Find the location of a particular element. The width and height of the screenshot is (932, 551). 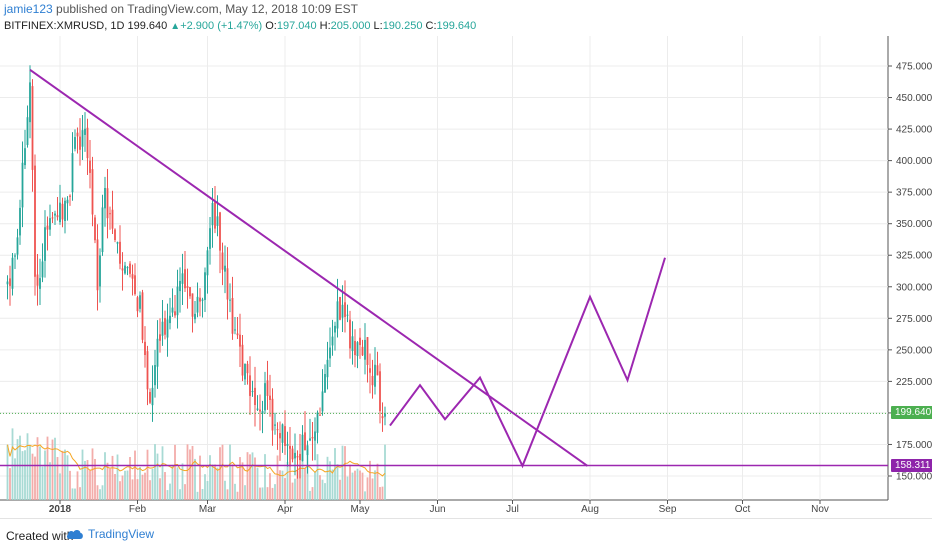

y-tick-label: 475.000 is located at coordinates (914, 67).